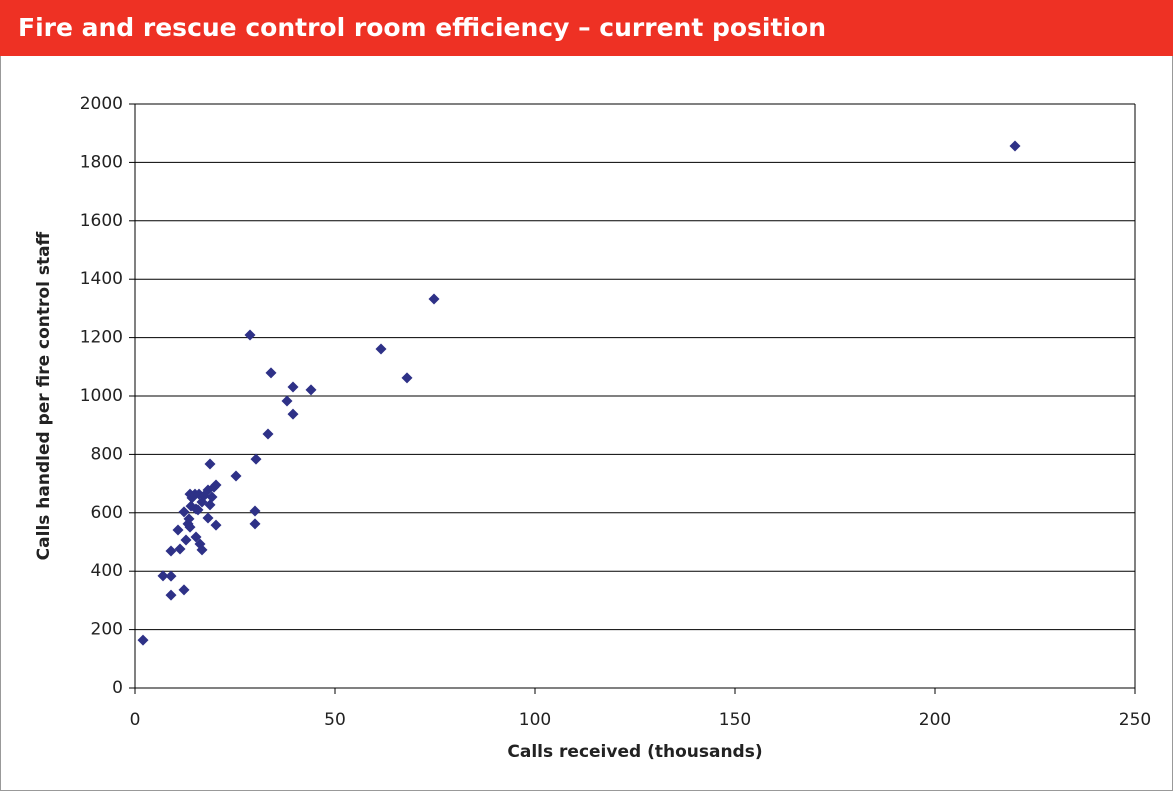  Describe the element at coordinates (101, 162) in the screenshot. I see `y-tick-label: 1800` at that location.